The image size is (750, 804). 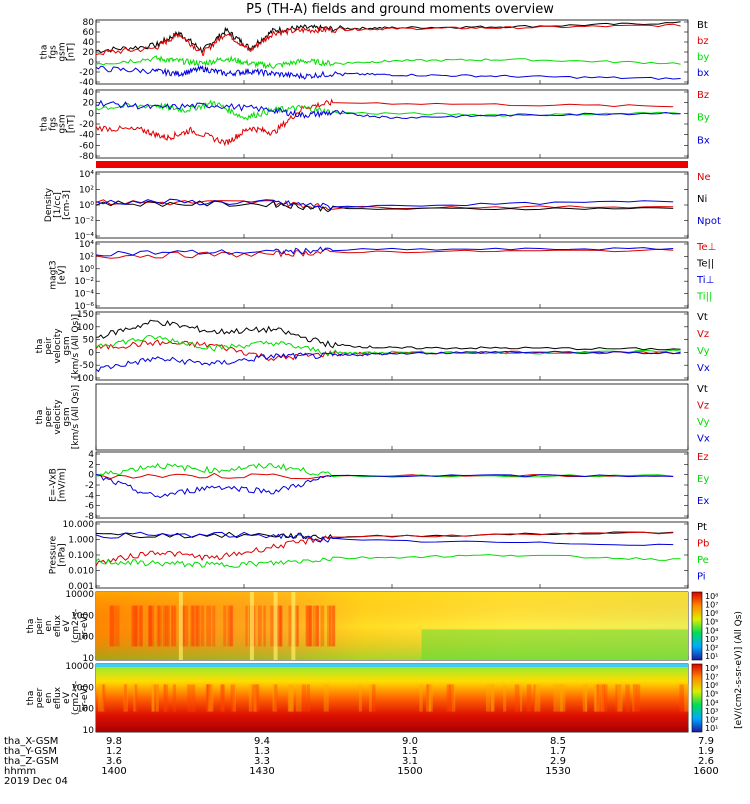 I want to click on legend-entry: By, so click(x=703, y=118).